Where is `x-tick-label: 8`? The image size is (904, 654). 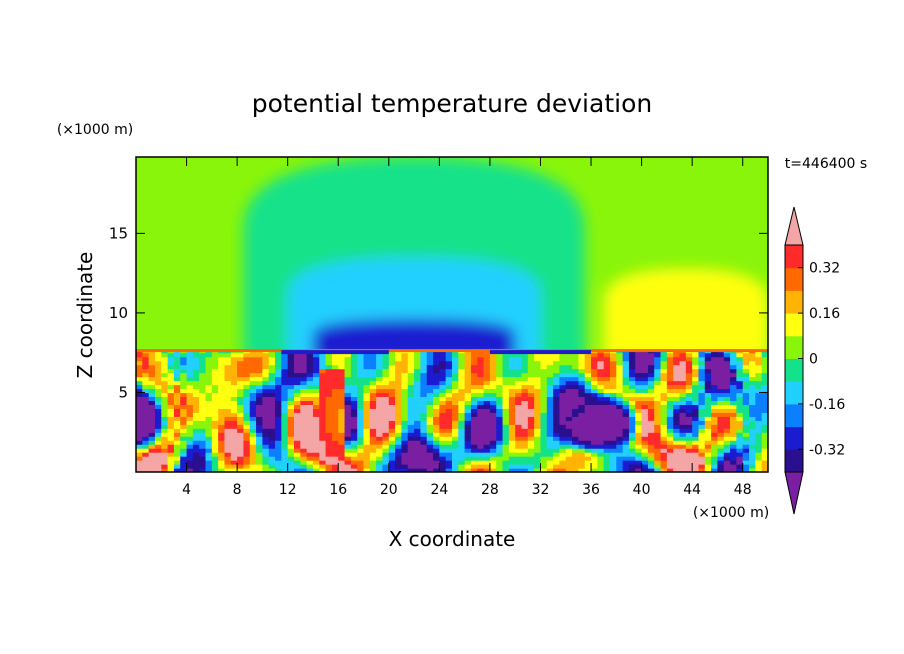 x-tick-label: 8 is located at coordinates (237, 490).